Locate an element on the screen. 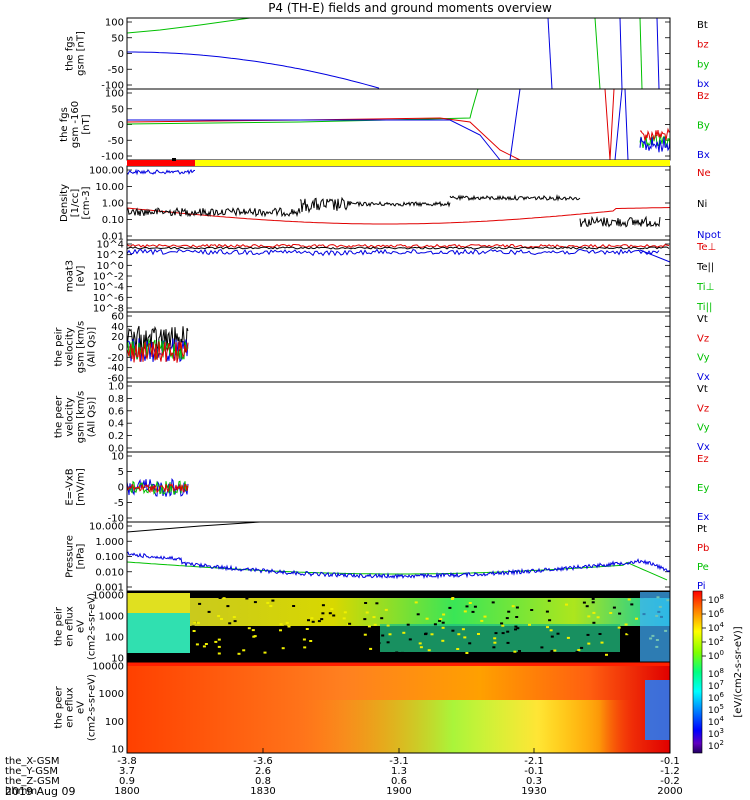 The image size is (750, 800). y-tick-label: -100 is located at coordinates (112, 86).